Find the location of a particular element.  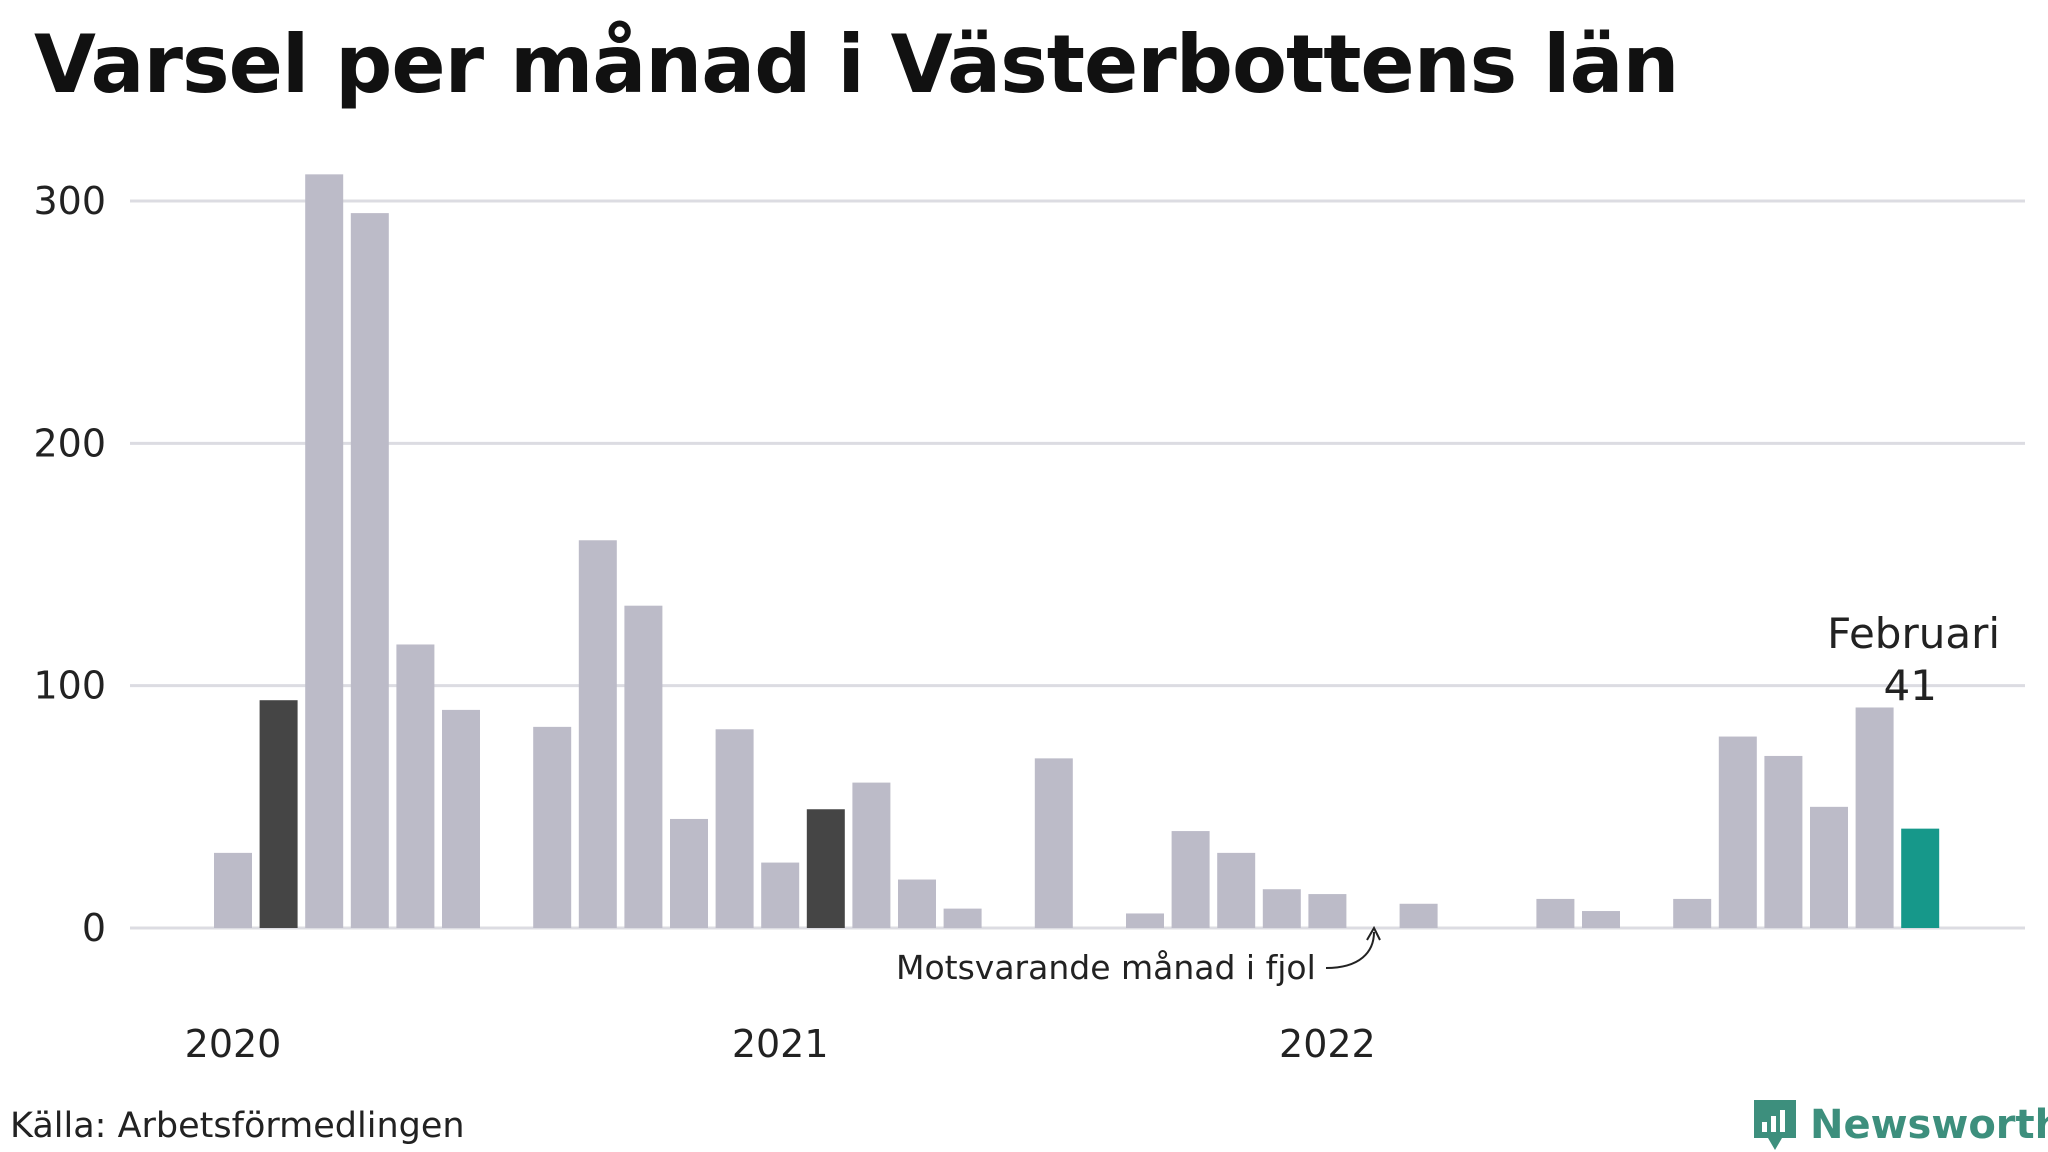

y-axis-ticks: 0 100 200 300 is located at coordinates (69, 564).